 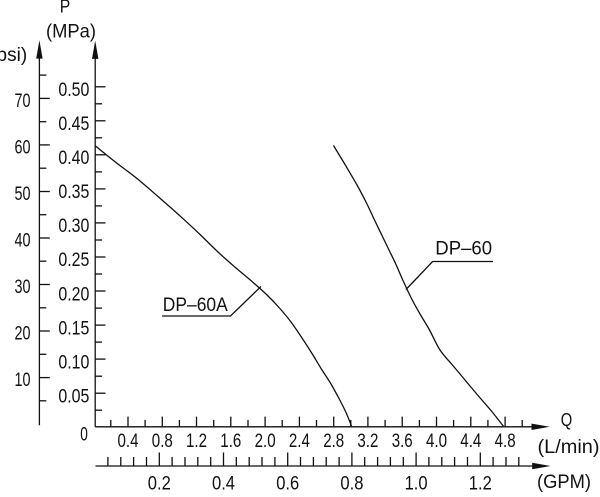 What do you see at coordinates (23, 241) in the screenshot?
I see `svg-text: 40` at bounding box center [23, 241].